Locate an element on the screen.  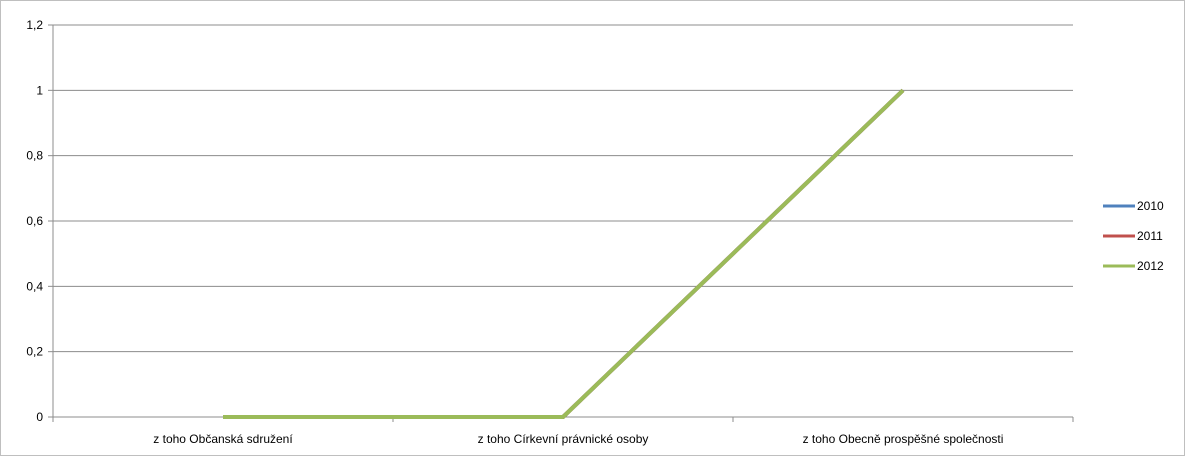
y-tick-label: 0,2 is located at coordinates (34, 352).